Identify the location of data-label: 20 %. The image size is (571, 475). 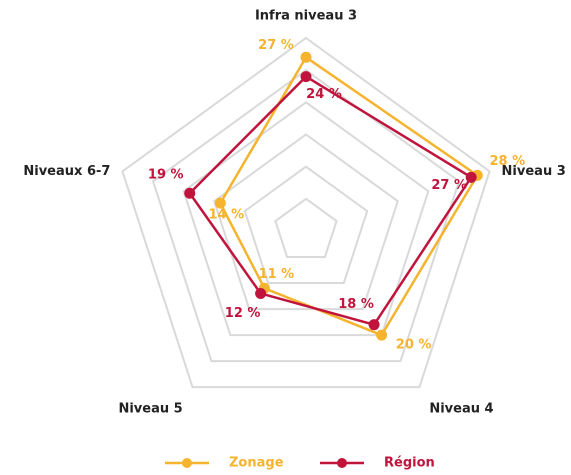
(414, 345).